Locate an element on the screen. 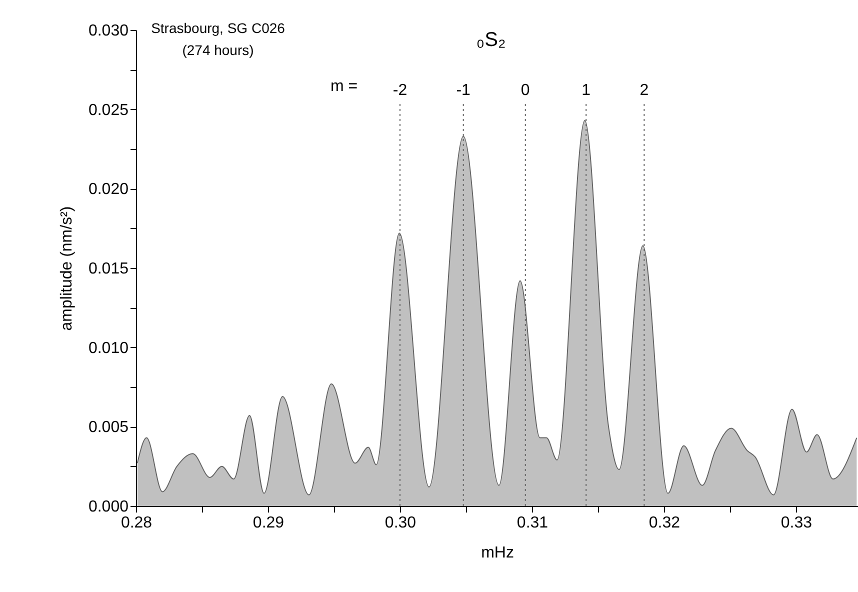 This screenshot has height=592, width=858. x-tick-label: 0.32 is located at coordinates (664, 523).